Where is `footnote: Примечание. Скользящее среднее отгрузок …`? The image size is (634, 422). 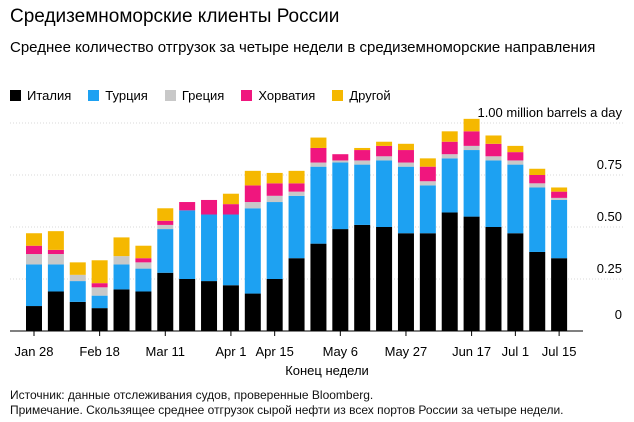
footnote: Примечание. Скользящее среднее отгрузок … is located at coordinates (287, 410).